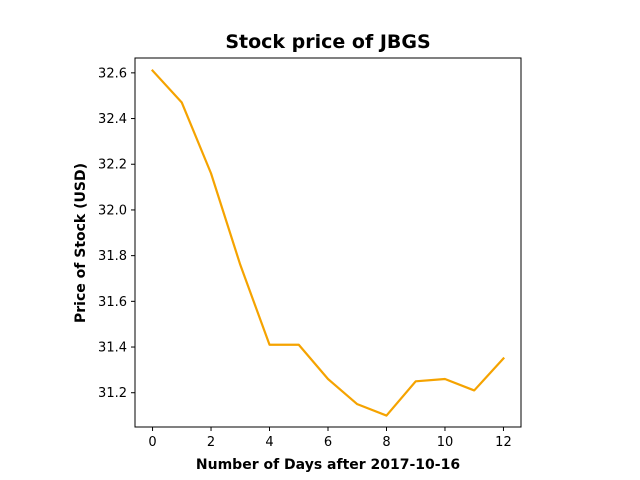 This screenshot has width=640, height=480. What do you see at coordinates (328, 465) in the screenshot?
I see `x-axis-label: Number of Days after 2017-10-16` at bounding box center [328, 465].